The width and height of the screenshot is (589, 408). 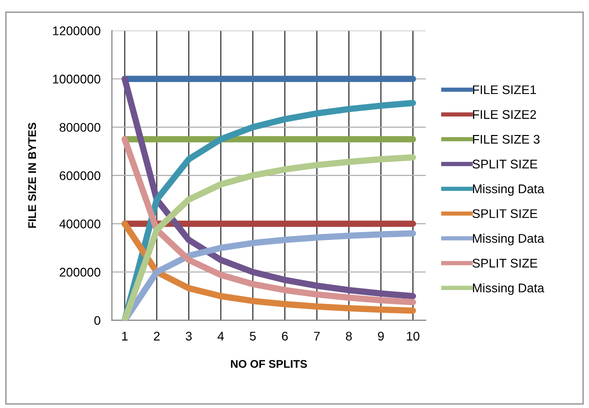 I want to click on legend-label: FILE SIZE 3, so click(x=506, y=139).